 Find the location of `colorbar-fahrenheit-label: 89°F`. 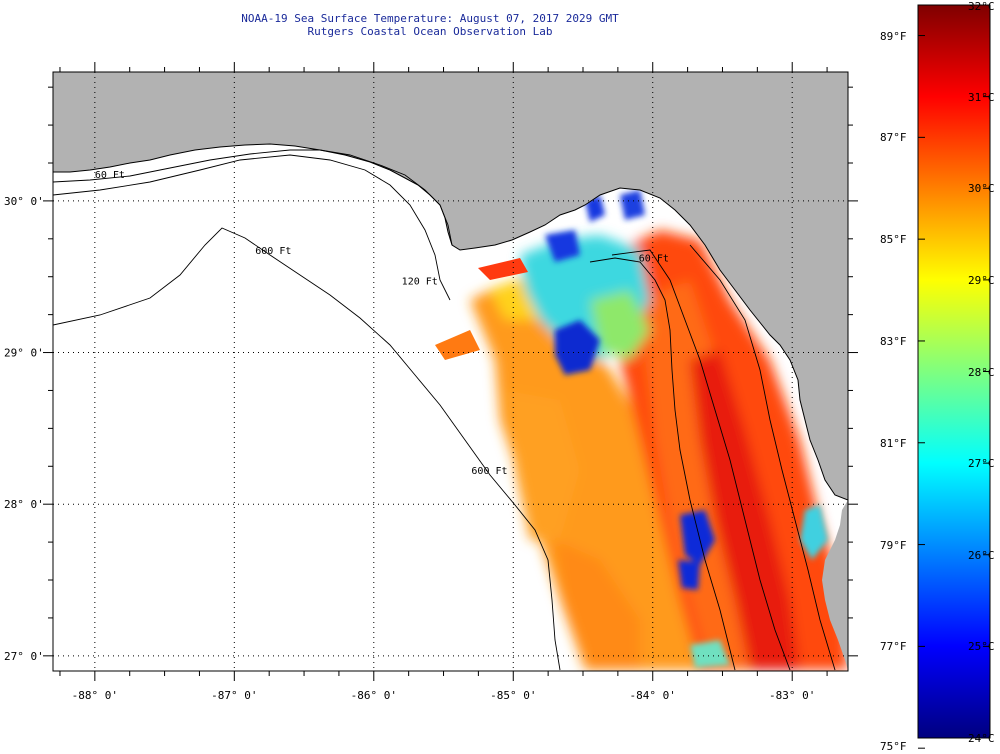

colorbar-fahrenheit-label: 89°F is located at coordinates (893, 36).